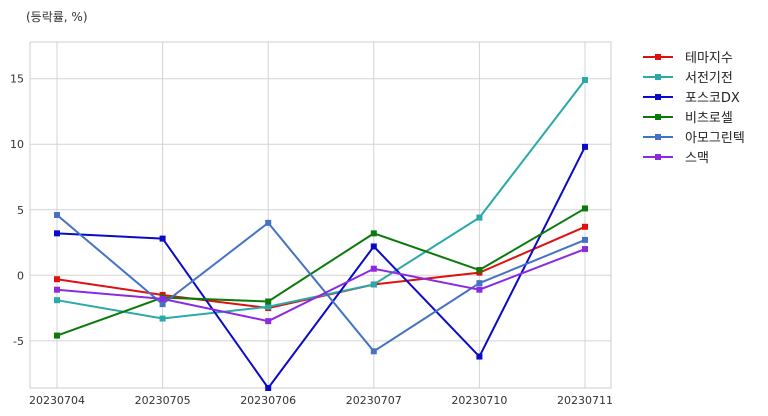  Describe the element at coordinates (479, 400) in the screenshot. I see `x-tick-label: 20230710` at that location.